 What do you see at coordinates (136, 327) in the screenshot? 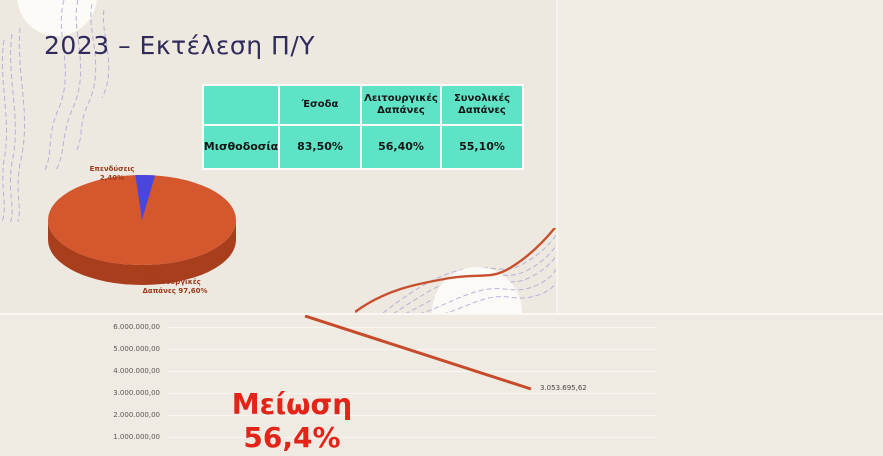
I see `y-axis-label: 6.000.000,00` at bounding box center [136, 327].